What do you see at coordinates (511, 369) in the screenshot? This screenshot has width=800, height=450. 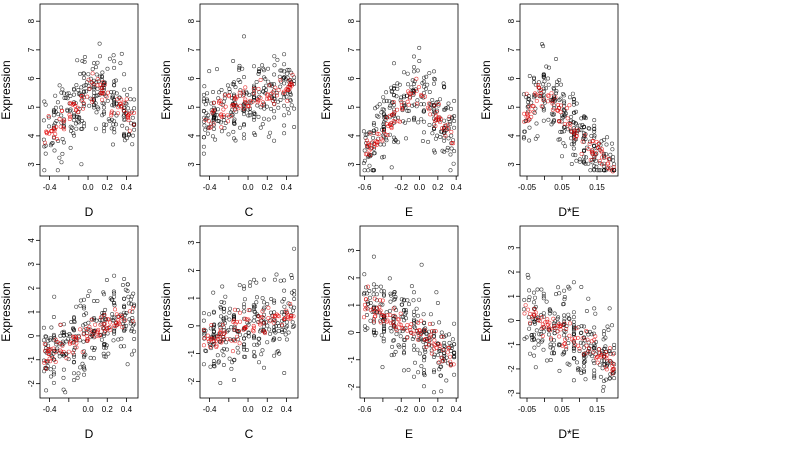 I see `y-tick-label: -2` at bounding box center [511, 369].